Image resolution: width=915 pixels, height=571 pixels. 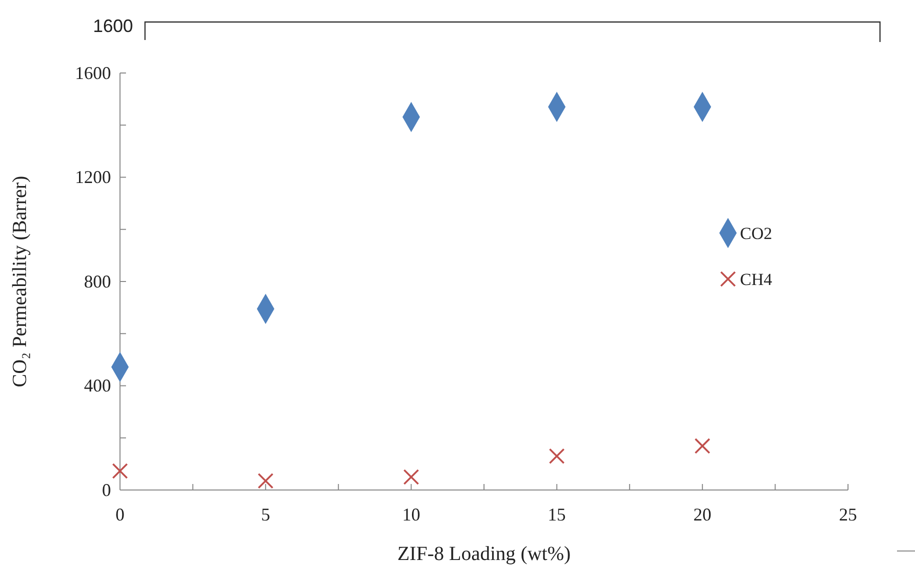 What do you see at coordinates (265, 514) in the screenshot?
I see `x-tick-label: 5` at bounding box center [265, 514].